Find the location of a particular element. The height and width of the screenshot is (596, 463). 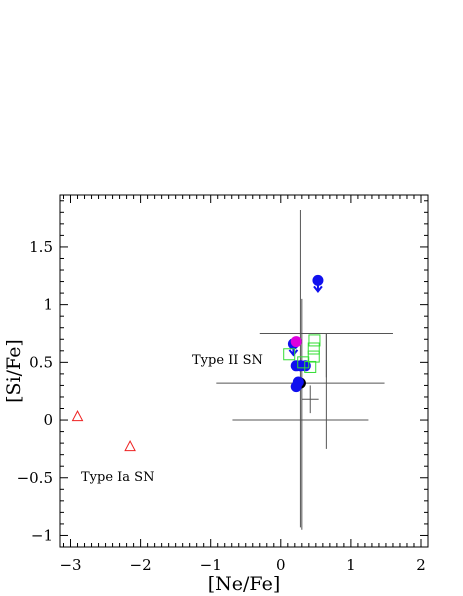

y-tick-label: −0.5 is located at coordinates (35, 478).